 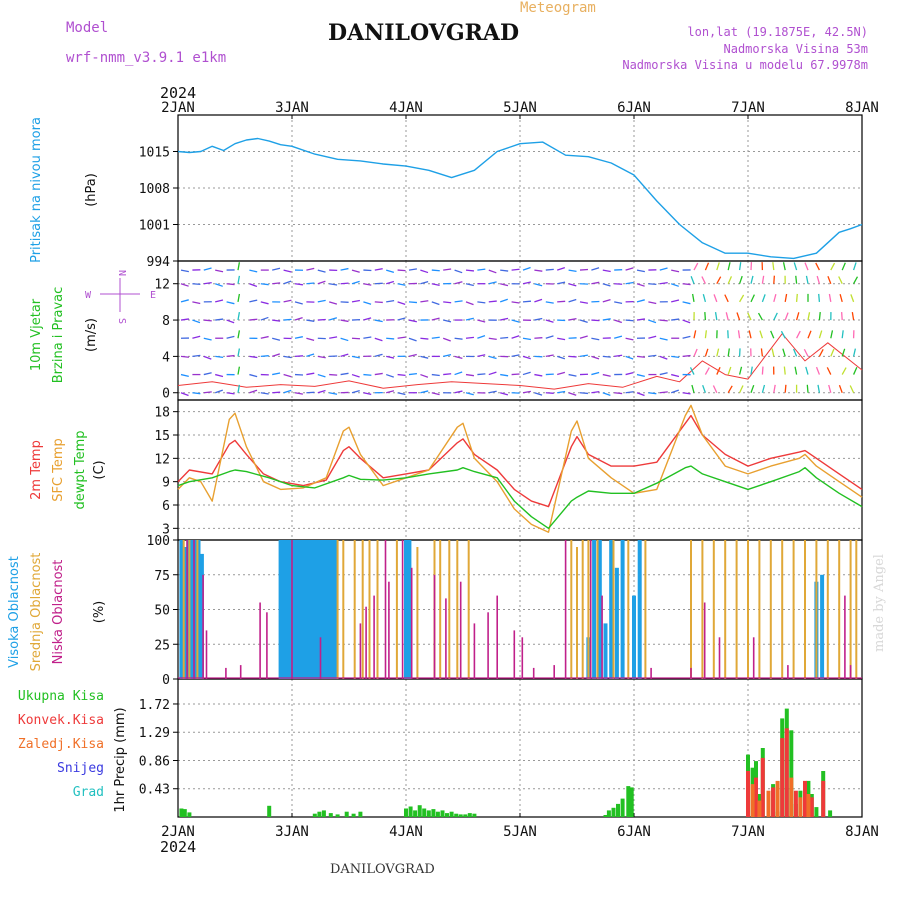 I want to click on rain-conv-bar, so click(x=748, y=794).